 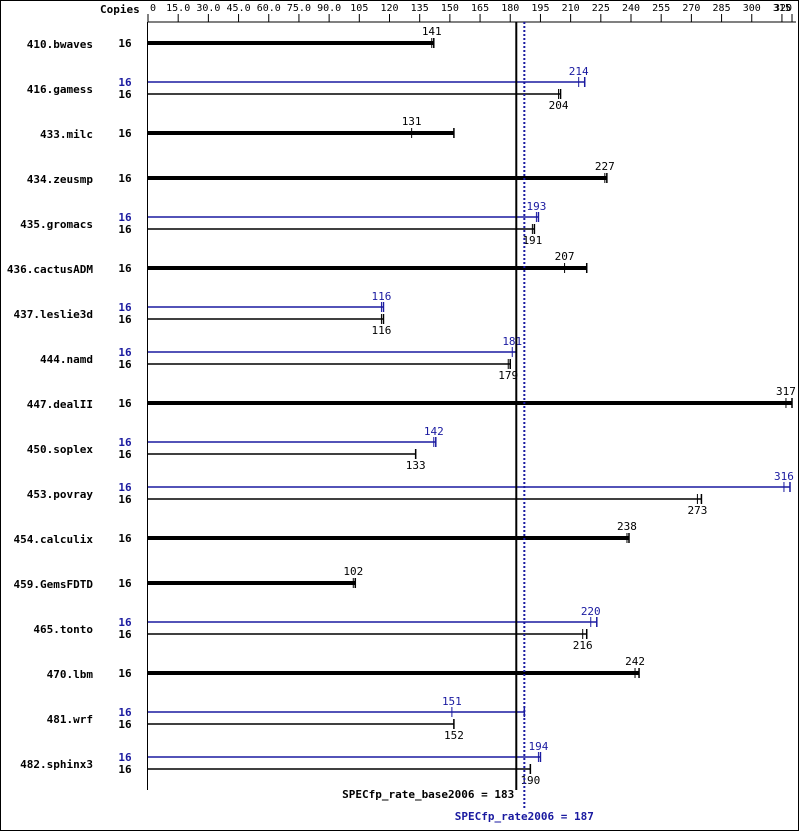 What do you see at coordinates (697, 510) in the screenshot?
I see `value-label: 273` at bounding box center [697, 510].